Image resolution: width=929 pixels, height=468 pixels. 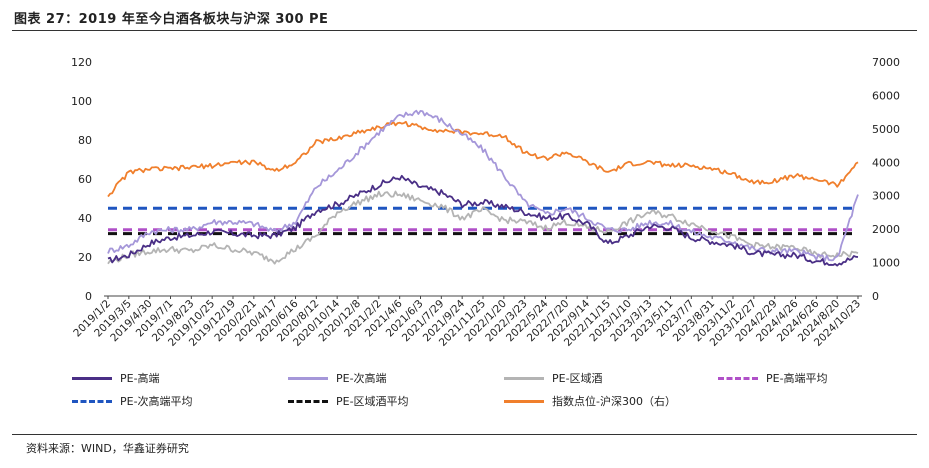 I want to click on y-right-tick-label: 7000, so click(x=886, y=62).